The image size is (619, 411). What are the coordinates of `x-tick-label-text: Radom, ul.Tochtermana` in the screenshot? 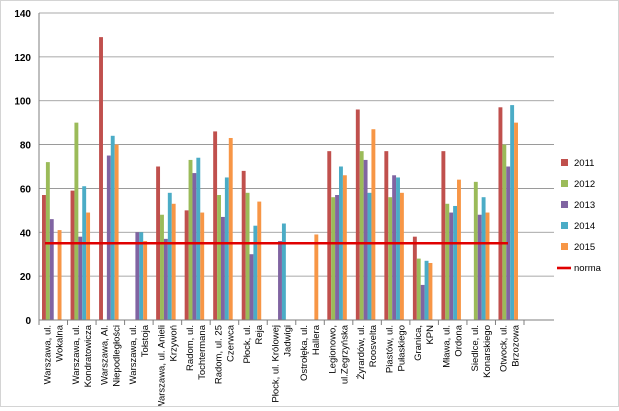 It's located at (196, 352).